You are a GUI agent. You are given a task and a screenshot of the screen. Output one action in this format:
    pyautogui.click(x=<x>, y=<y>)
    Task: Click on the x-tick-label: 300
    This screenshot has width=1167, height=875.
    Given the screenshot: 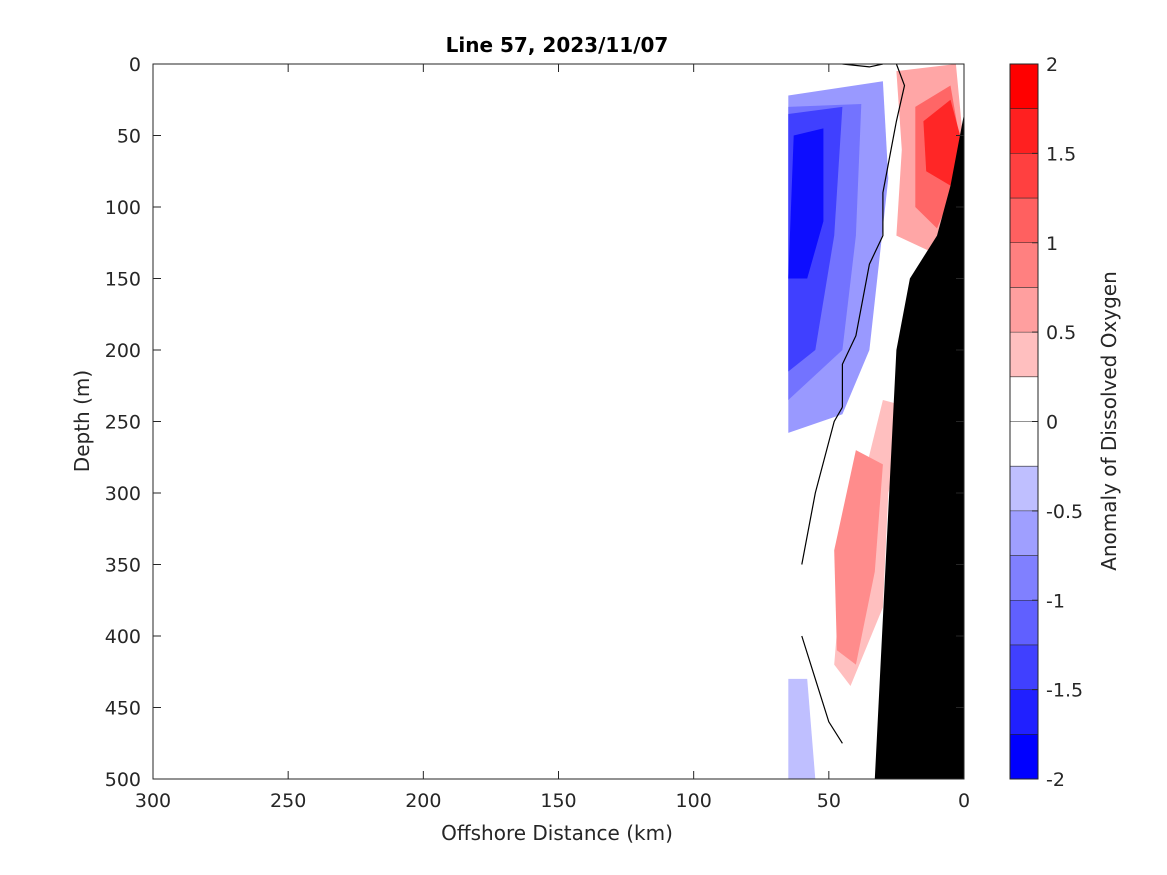 What is the action you would take?
    pyautogui.click(x=153, y=801)
    